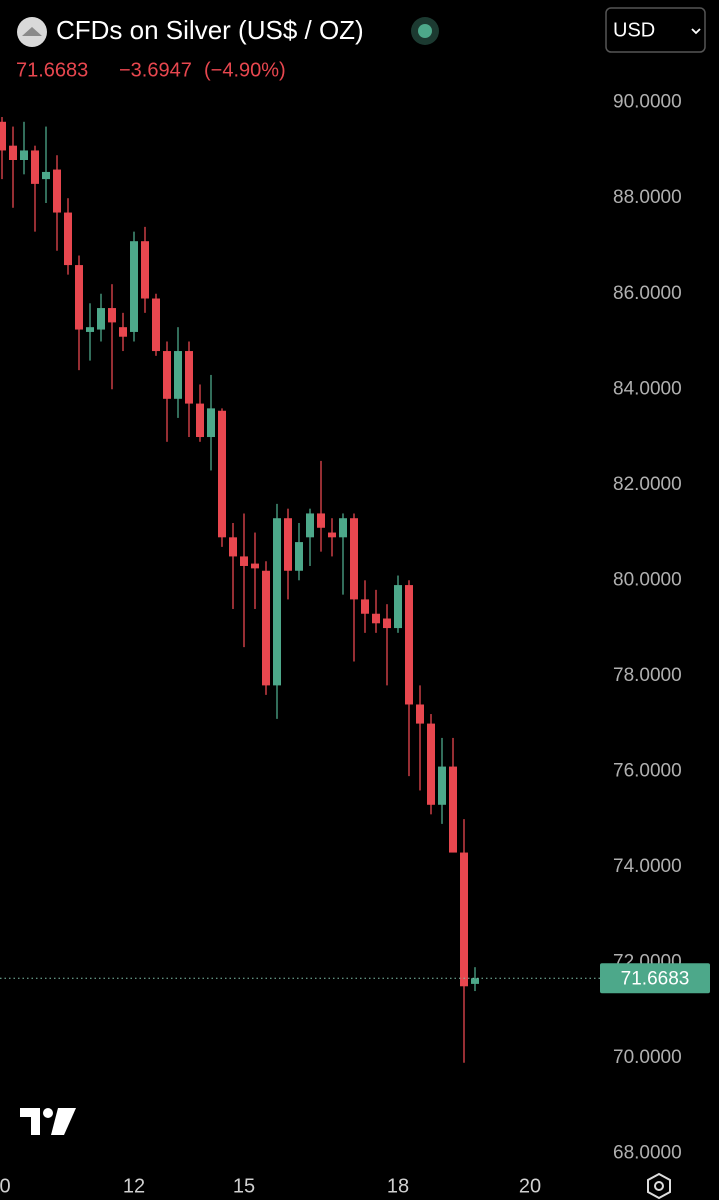 This screenshot has height=1200, width=719. I want to click on price-tag-label: 71.6683, so click(655, 978).